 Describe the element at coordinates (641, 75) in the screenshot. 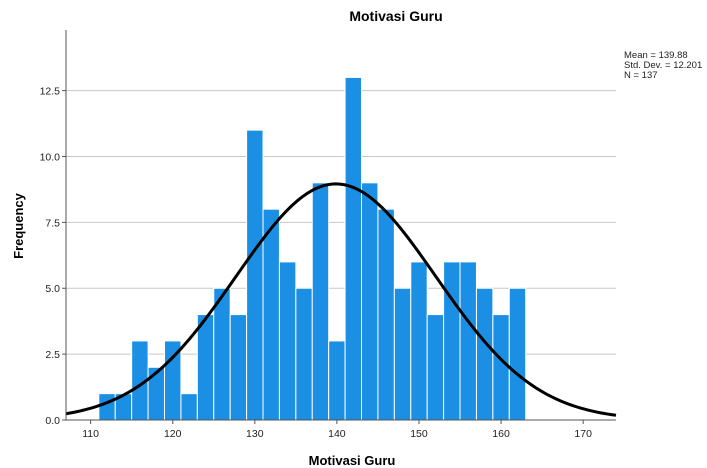

I see `stats-line: N = 137` at that location.